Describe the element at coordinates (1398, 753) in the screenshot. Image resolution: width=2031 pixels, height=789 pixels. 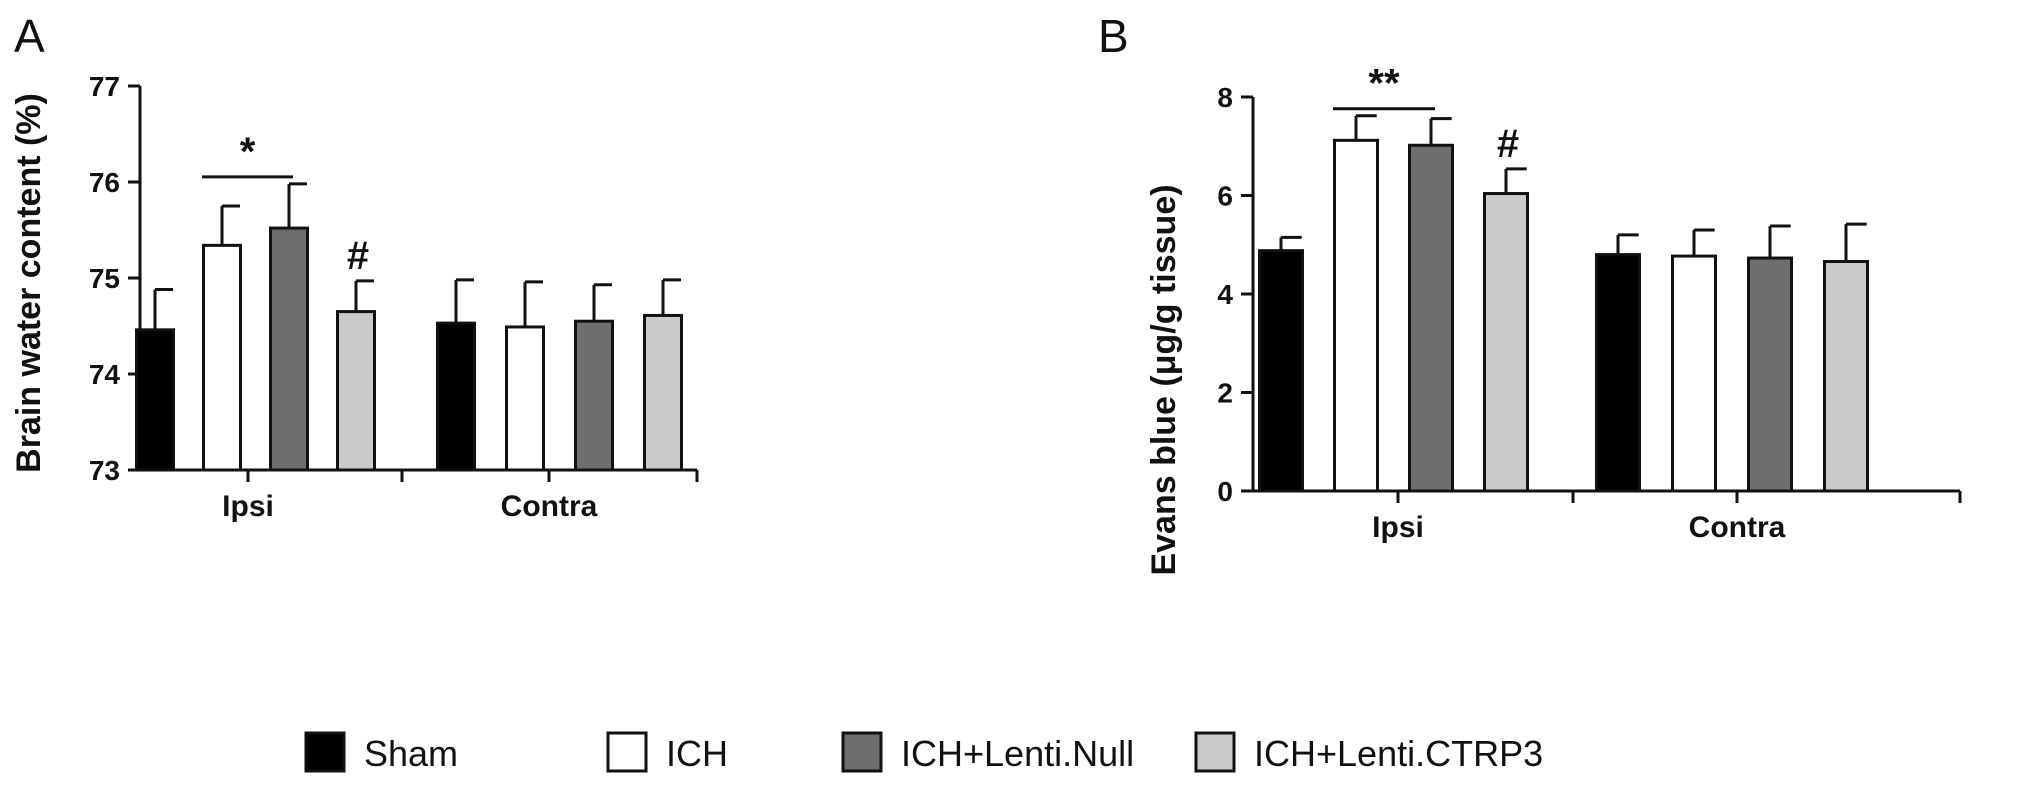
I see `legend-label: ICH+Lenti.CTRP3` at that location.